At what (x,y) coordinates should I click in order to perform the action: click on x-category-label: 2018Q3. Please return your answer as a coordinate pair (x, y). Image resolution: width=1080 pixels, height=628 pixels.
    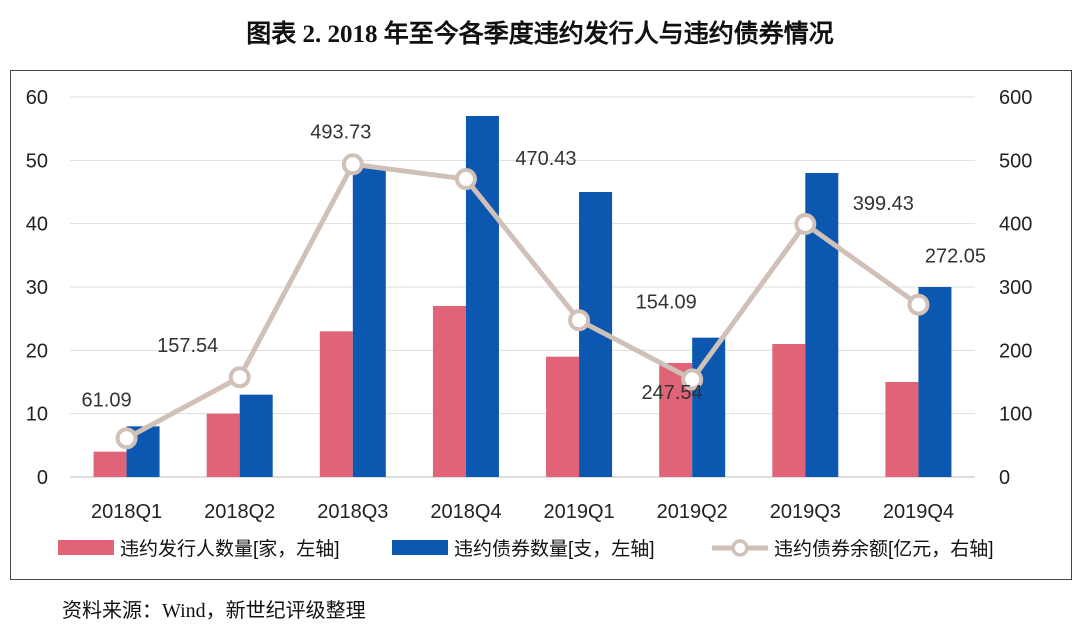
    Looking at the image, I should click on (352, 512).